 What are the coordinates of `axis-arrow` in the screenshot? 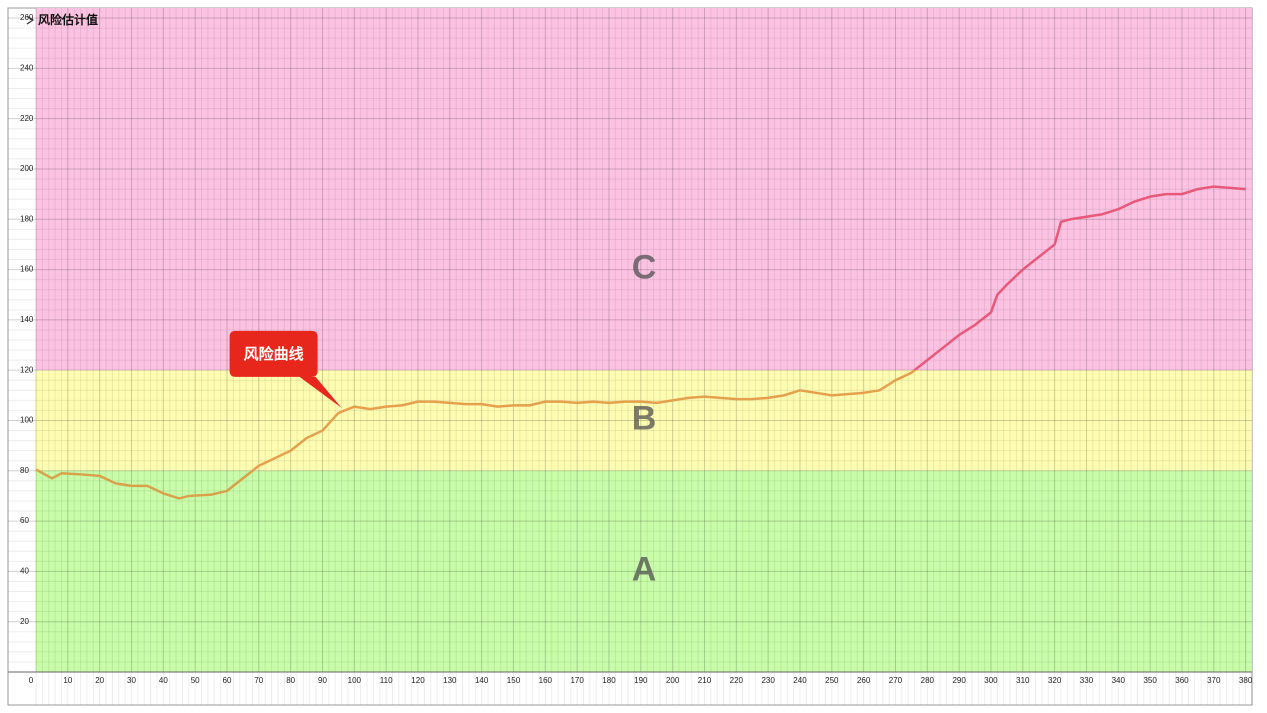 It's located at (30, 20).